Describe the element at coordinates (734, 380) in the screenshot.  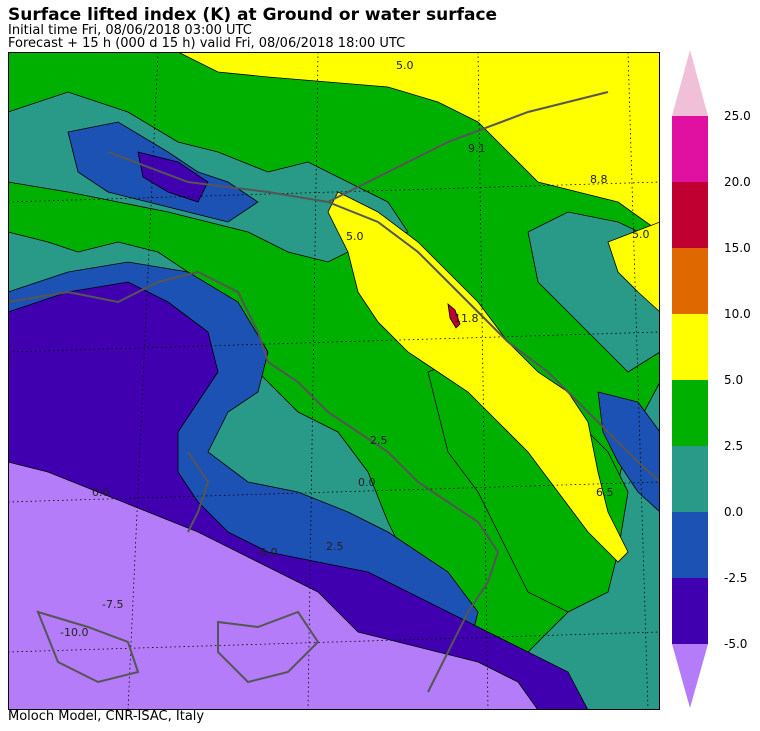
I see `legend-label: 5.0` at that location.